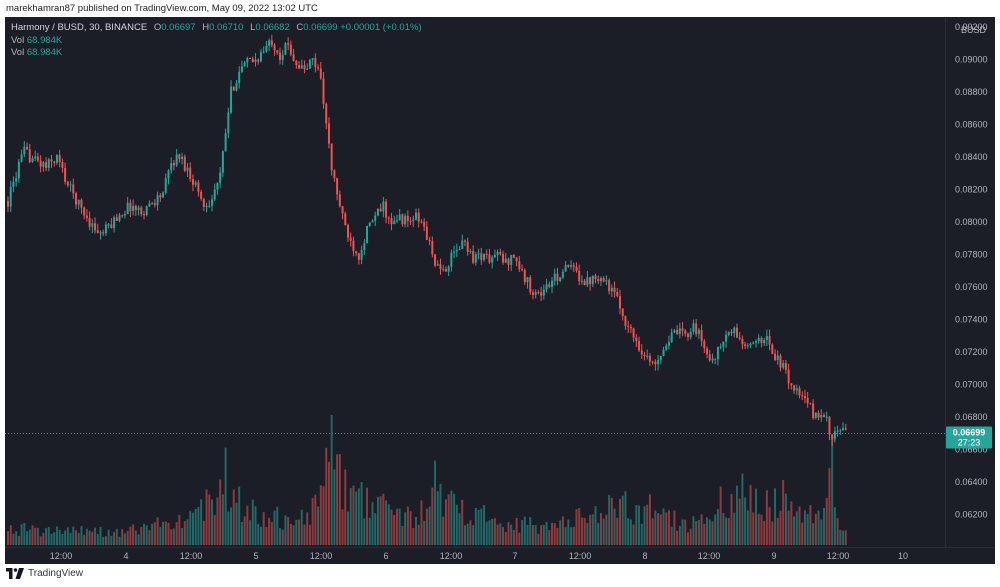 Image resolution: width=1000 pixels, height=587 pixels. Describe the element at coordinates (44, 40) in the screenshot. I see `volume-value: 68.984K` at that location.